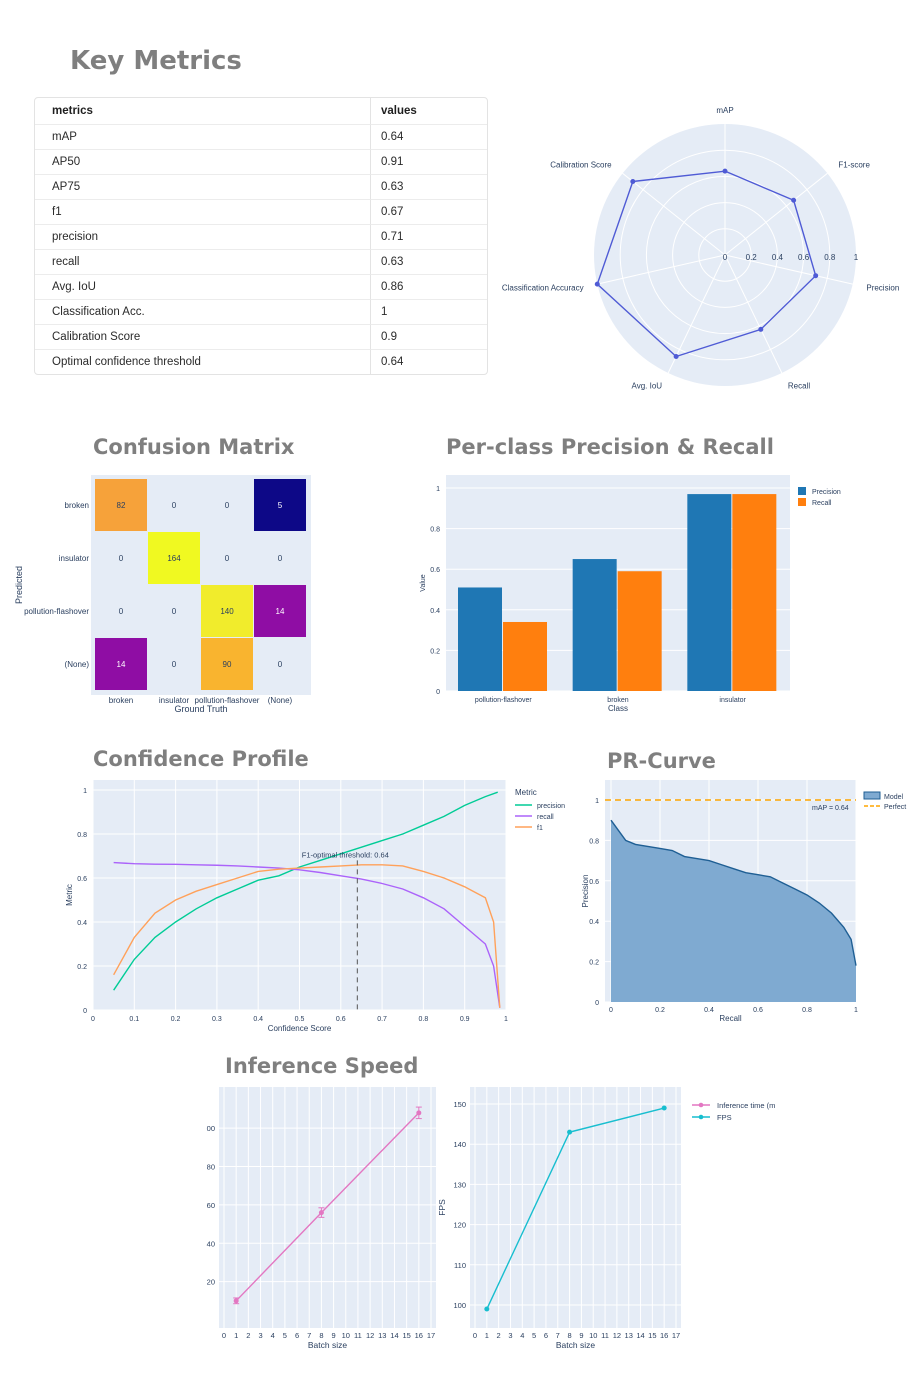 The height and width of the screenshot is (1380, 920). I want to click on fps-x-tick: 12, so click(617, 1335).